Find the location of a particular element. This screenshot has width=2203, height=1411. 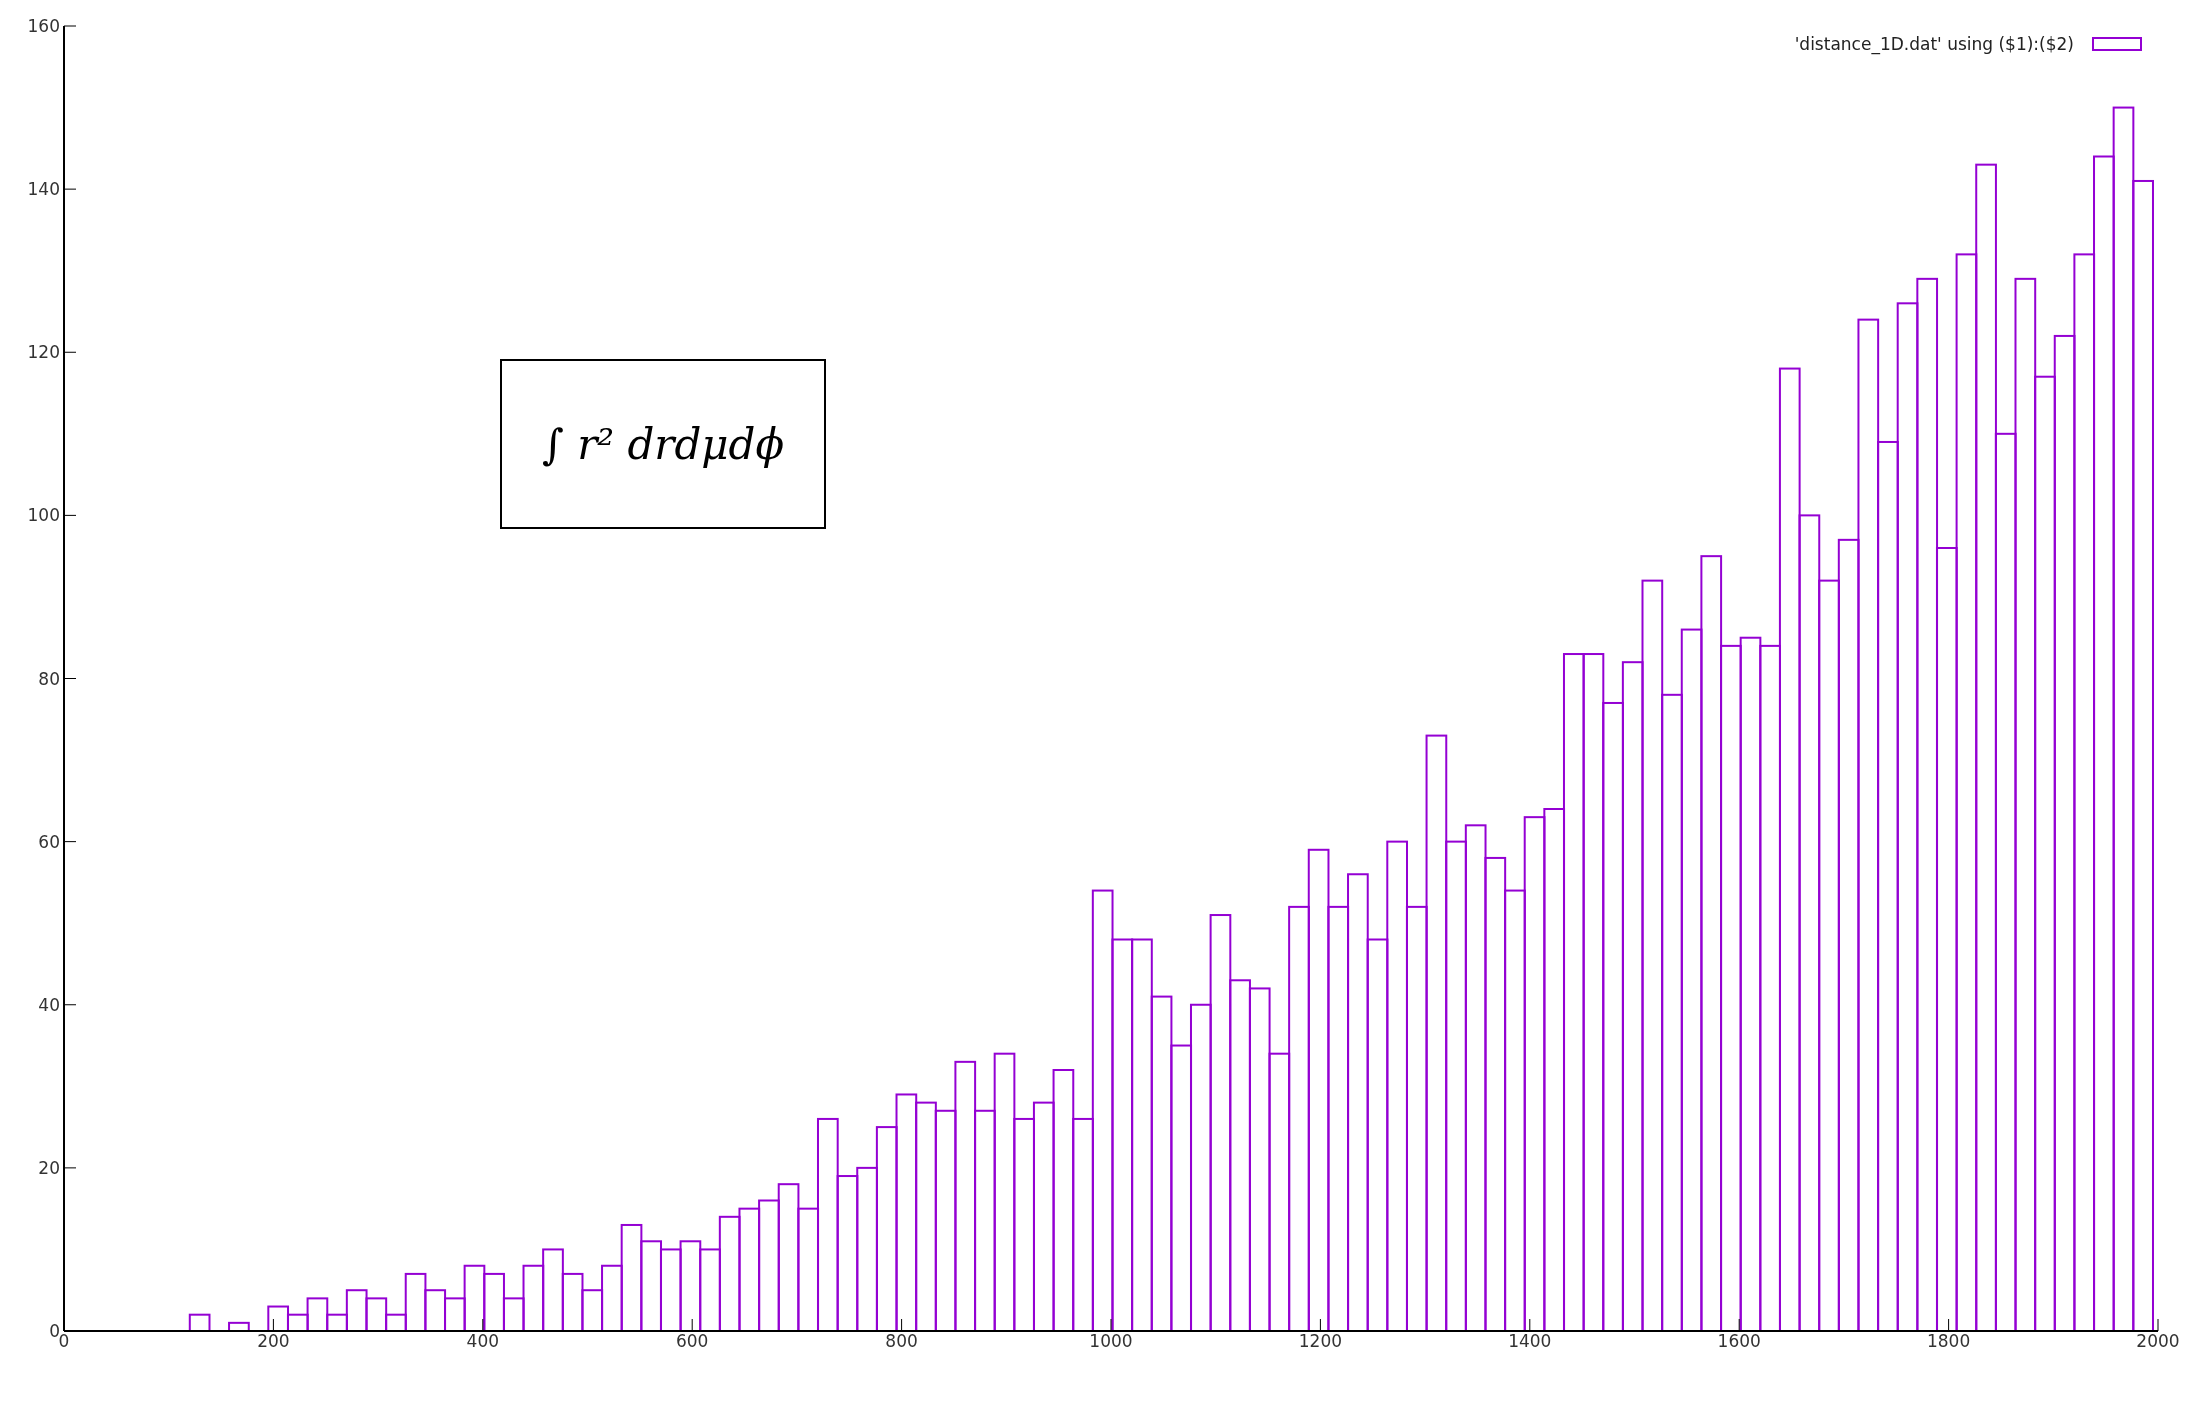

y-tick-label: 60 is located at coordinates (49, 841).